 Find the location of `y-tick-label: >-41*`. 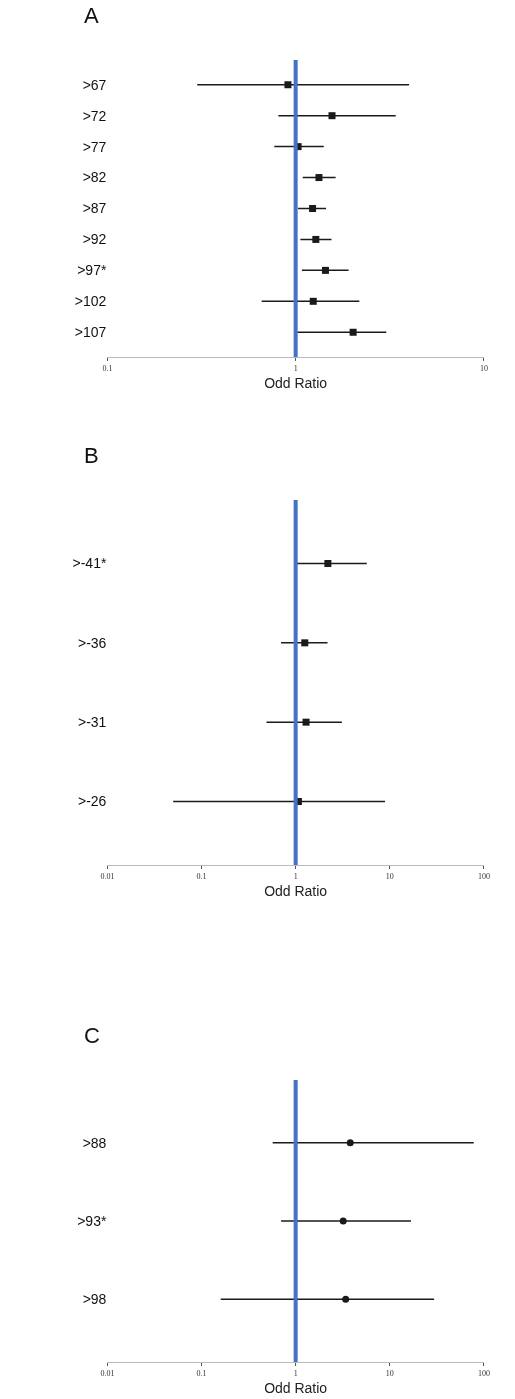

y-tick-label: >-41* is located at coordinates (89, 563).